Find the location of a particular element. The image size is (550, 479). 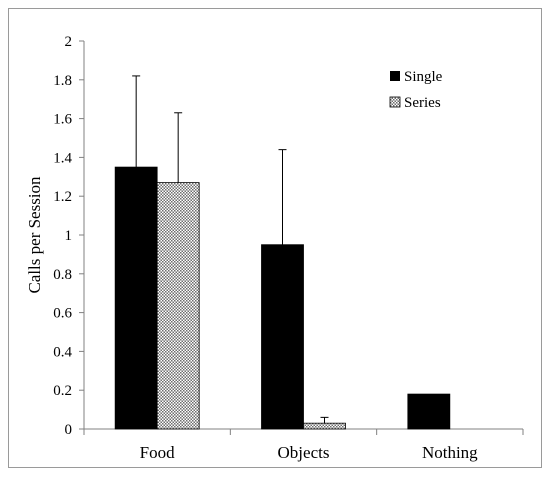

legend-swatch-series is located at coordinates (395, 102).